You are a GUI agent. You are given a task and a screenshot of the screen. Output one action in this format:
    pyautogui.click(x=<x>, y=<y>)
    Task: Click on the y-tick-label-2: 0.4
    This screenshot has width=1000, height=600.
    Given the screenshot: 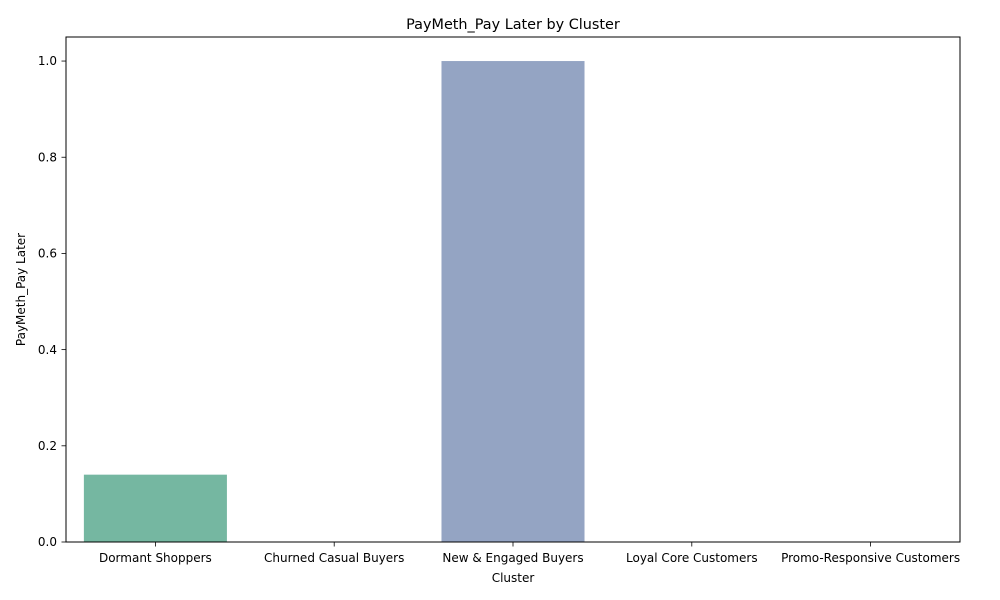 What is the action you would take?
    pyautogui.click(x=47, y=350)
    